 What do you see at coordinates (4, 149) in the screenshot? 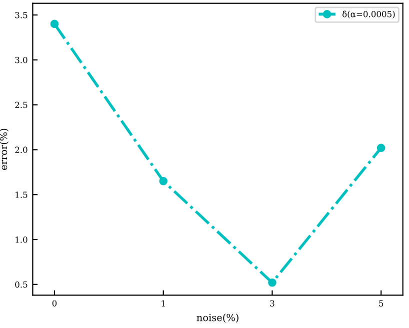
I see `y-axis-title: error(%)` at bounding box center [4, 149].